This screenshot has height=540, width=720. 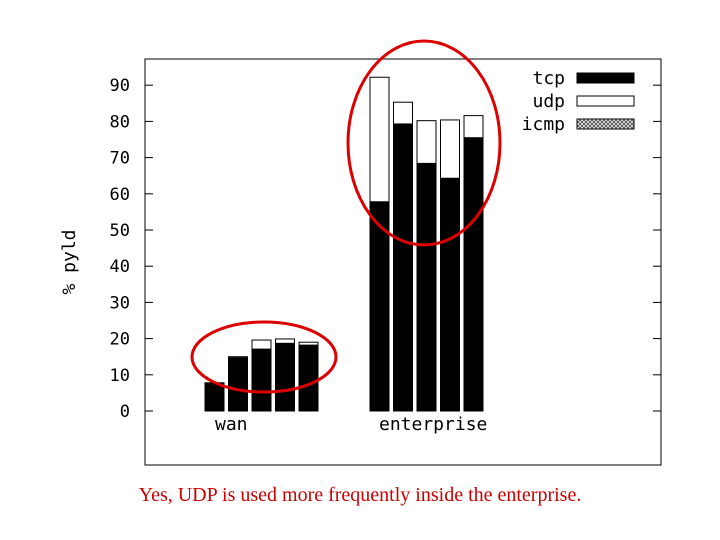 I want to click on y-tick-label: 70, so click(x=120, y=159).